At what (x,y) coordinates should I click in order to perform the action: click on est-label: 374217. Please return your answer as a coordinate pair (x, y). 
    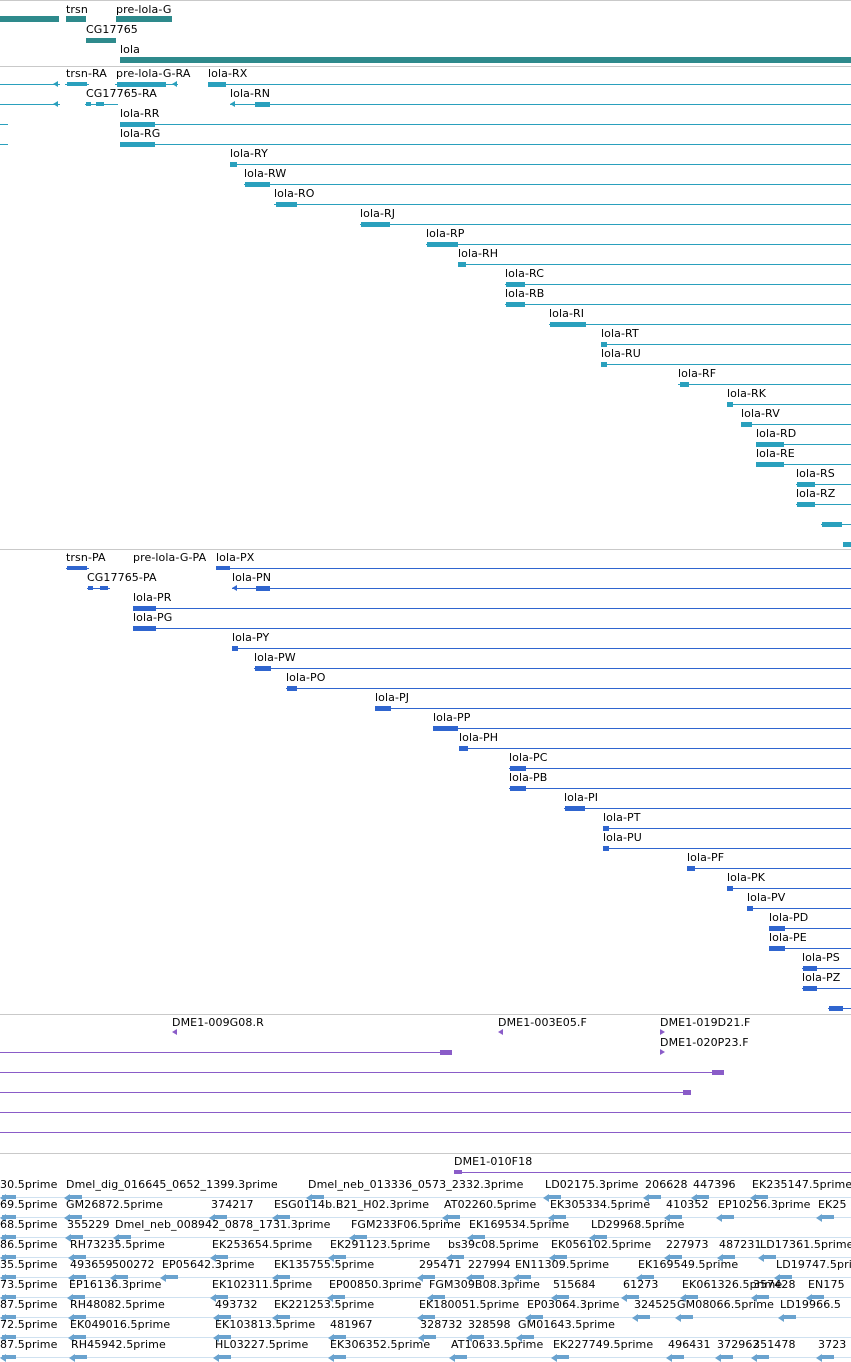
    Looking at the image, I should click on (232, 1204).